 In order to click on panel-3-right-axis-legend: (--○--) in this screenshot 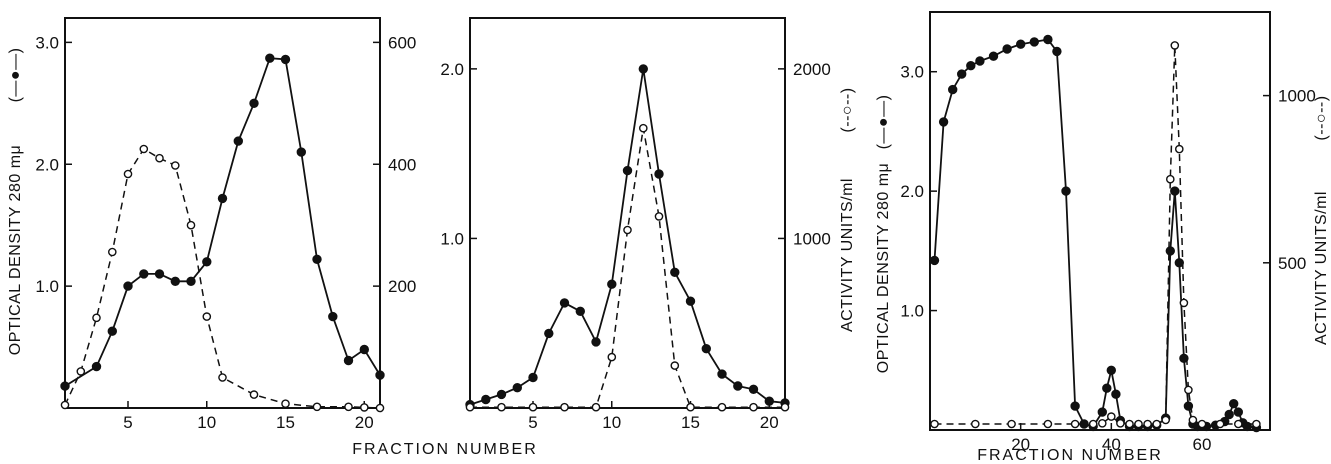, I will do `click(1321, 117)`.